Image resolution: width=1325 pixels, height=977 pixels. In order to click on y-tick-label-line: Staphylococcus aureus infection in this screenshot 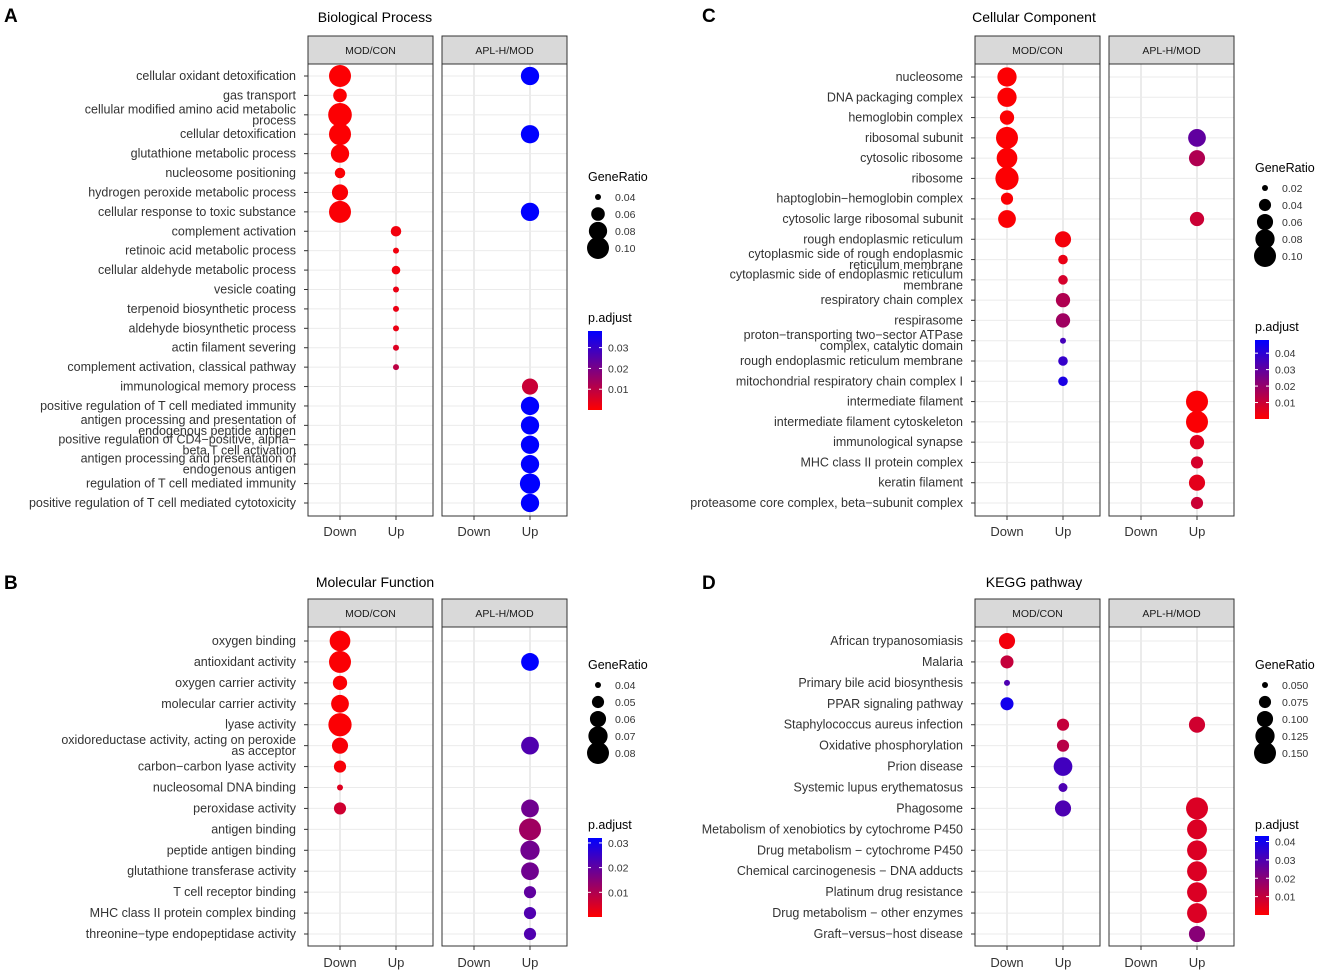, I will do `click(873, 725)`.